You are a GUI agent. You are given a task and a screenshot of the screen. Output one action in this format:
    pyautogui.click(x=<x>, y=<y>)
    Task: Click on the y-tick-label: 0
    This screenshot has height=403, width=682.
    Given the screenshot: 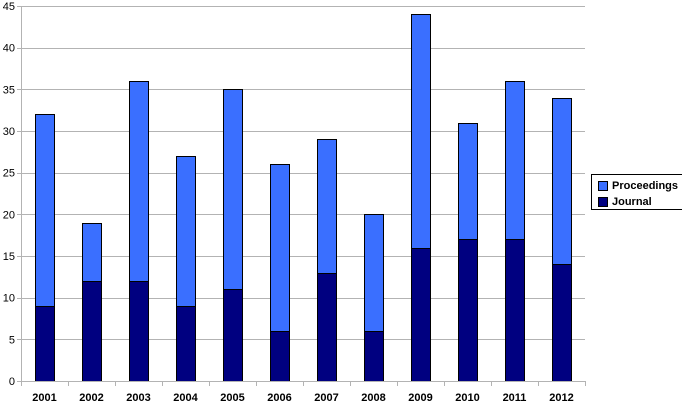 What is the action you would take?
    pyautogui.click(x=12, y=382)
    